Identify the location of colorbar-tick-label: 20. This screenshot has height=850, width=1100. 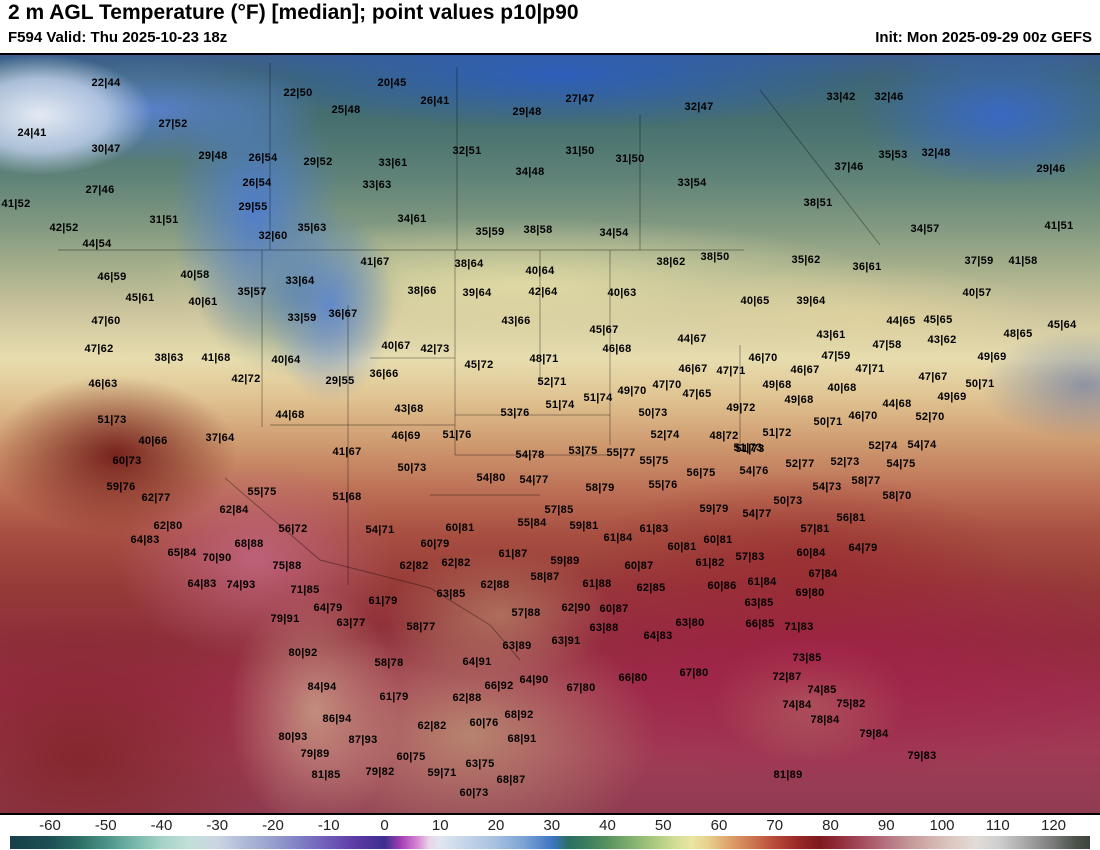
(496, 825).